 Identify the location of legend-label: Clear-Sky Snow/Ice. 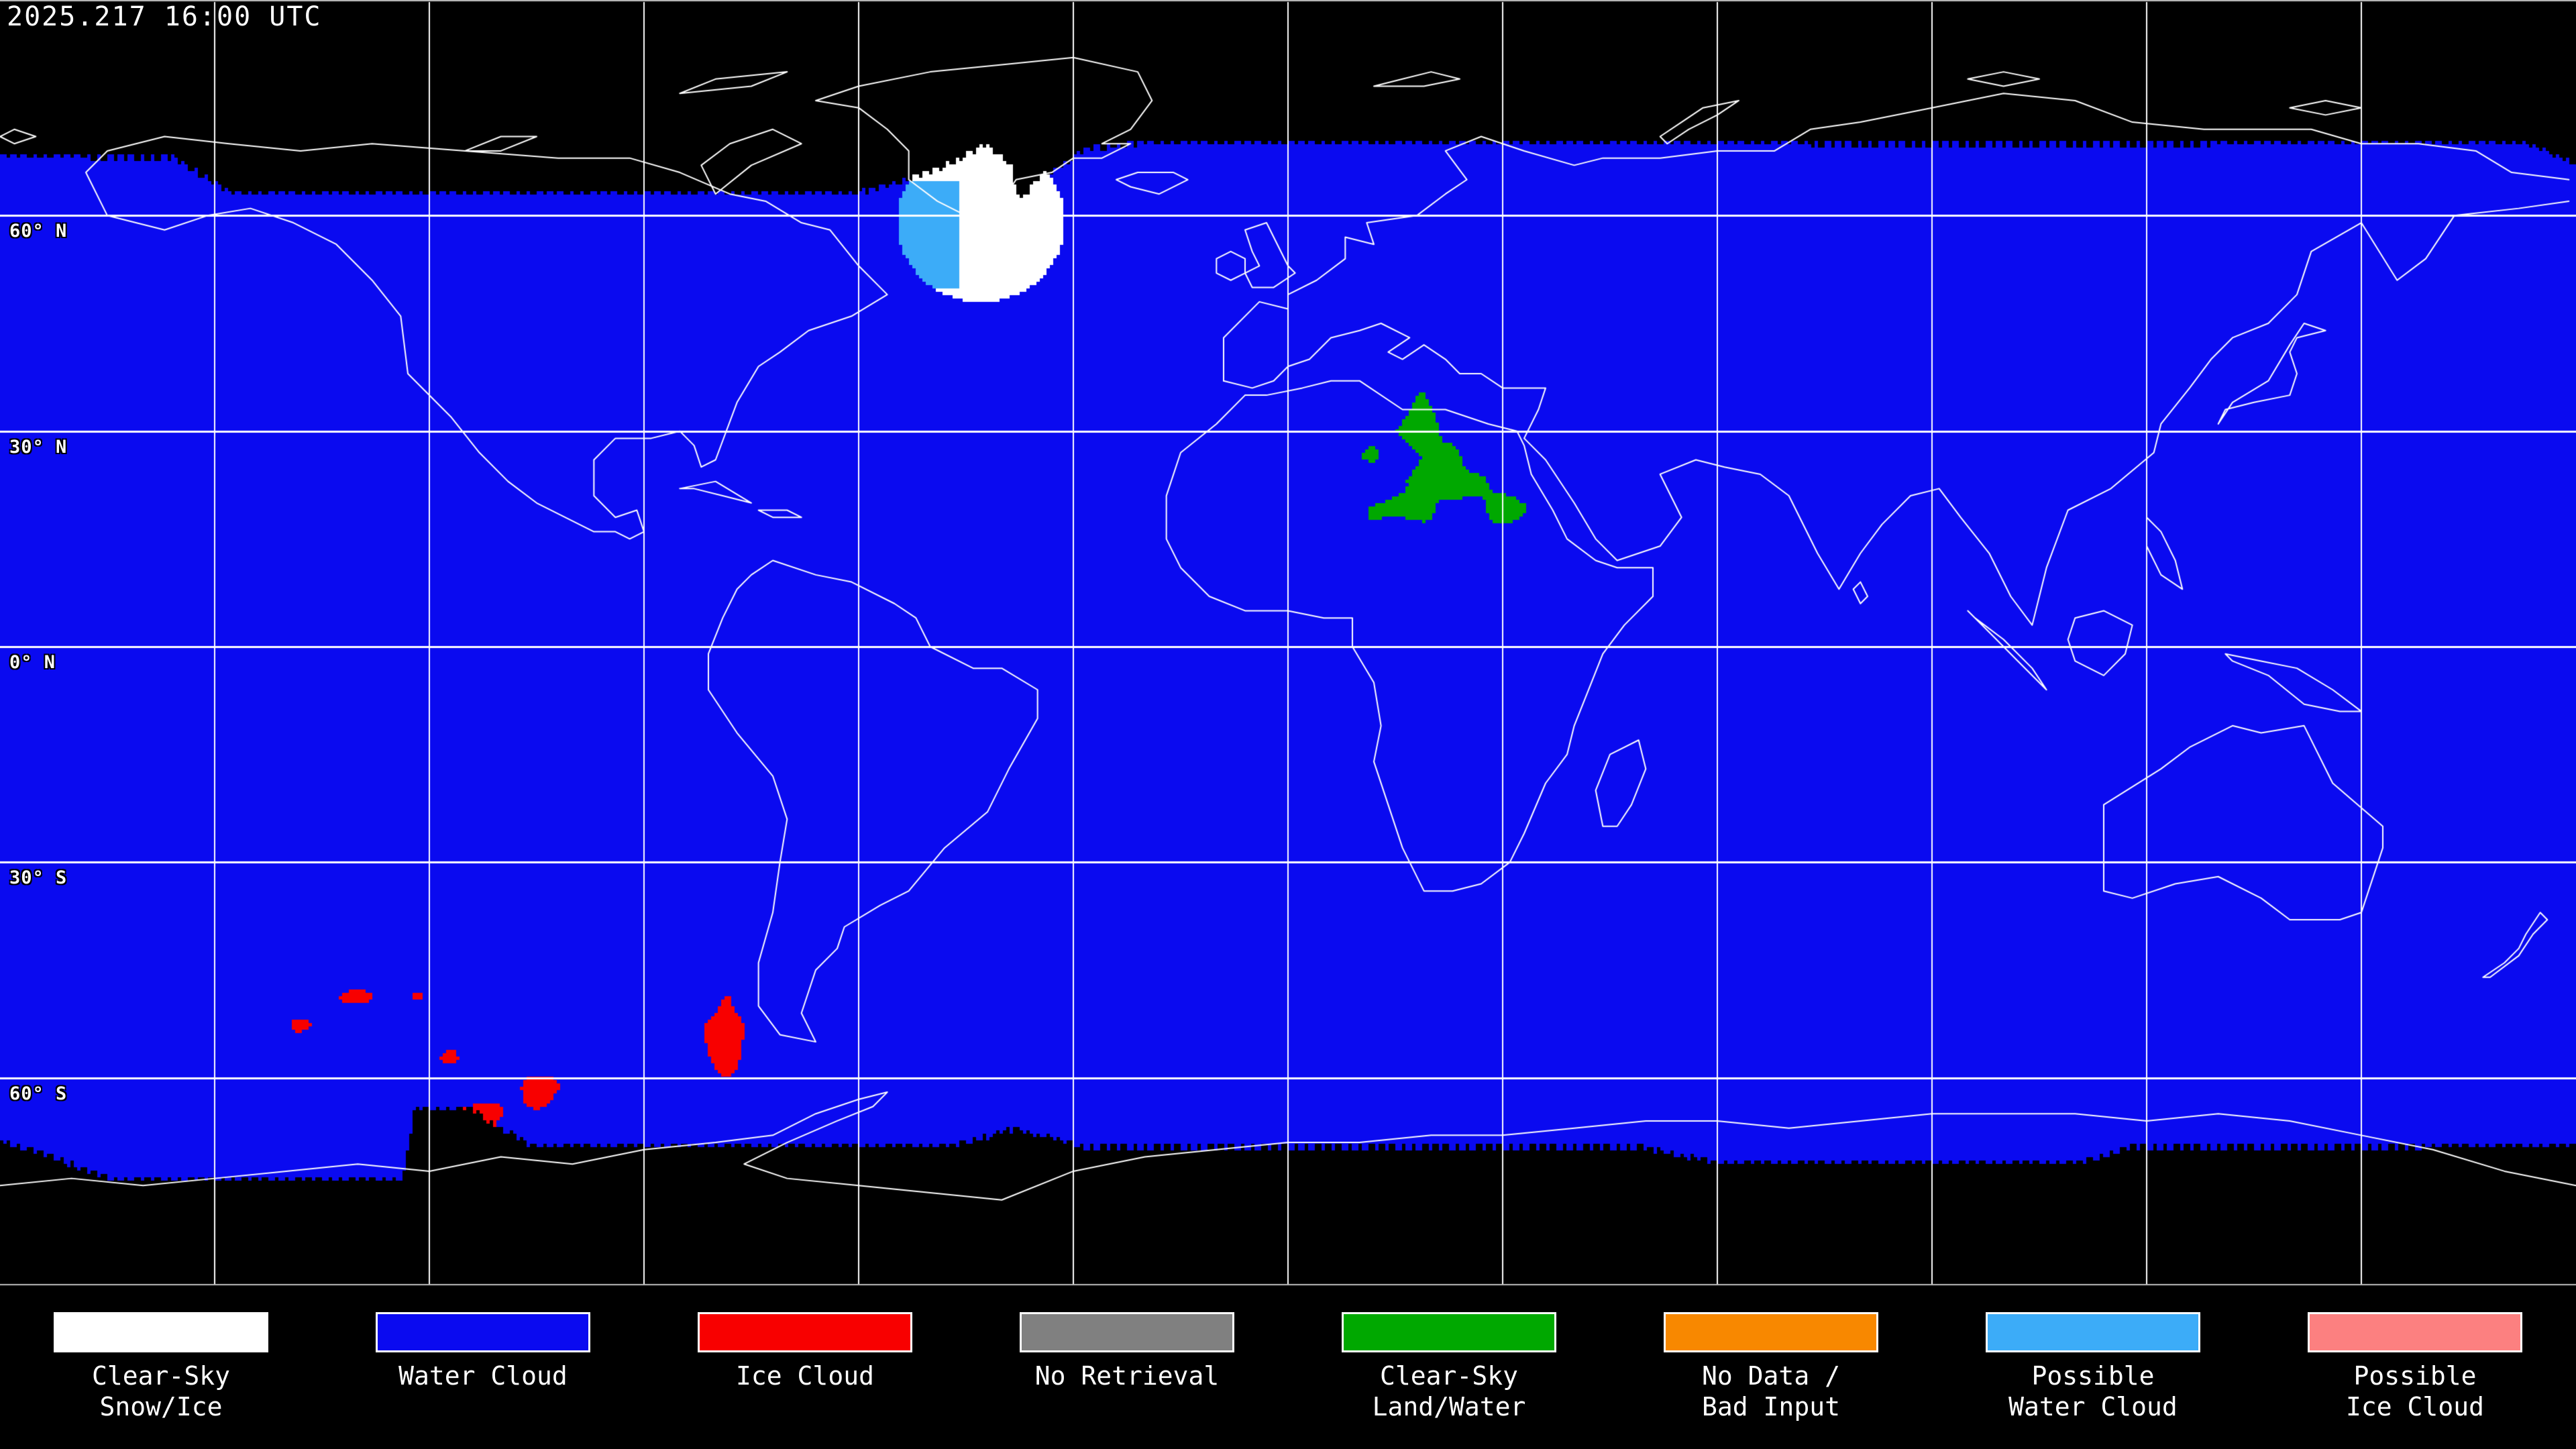
(161, 1391).